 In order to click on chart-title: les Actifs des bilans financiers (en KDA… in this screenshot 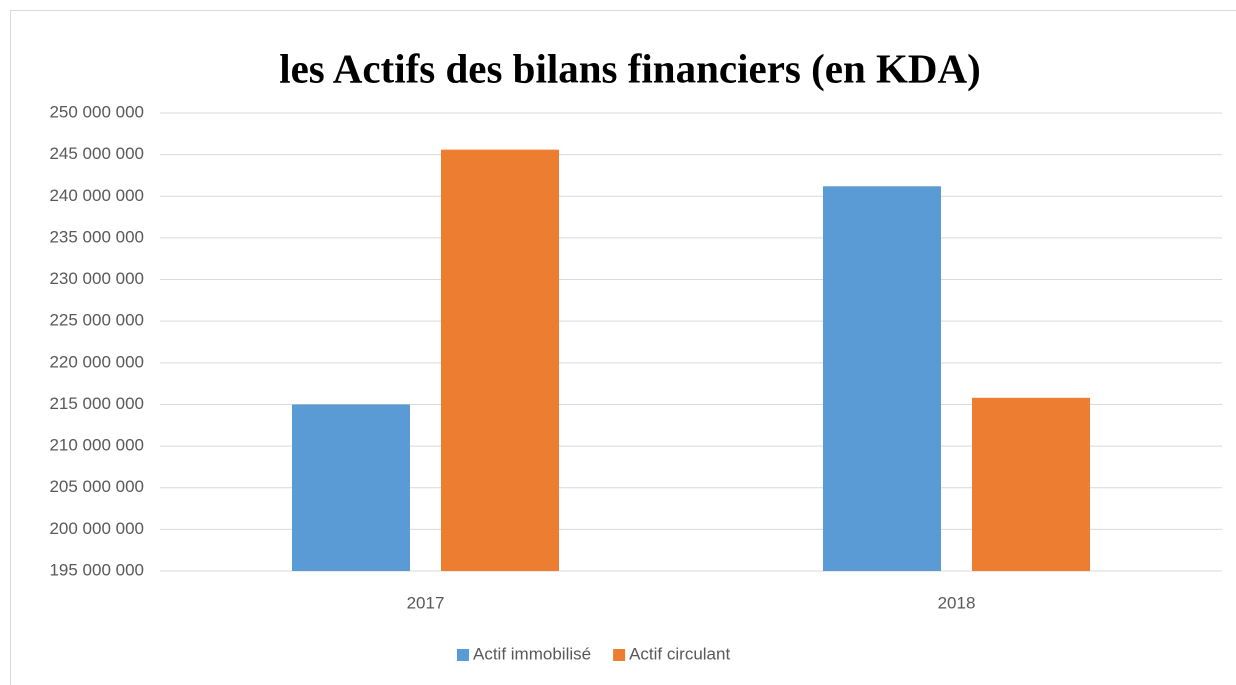, I will do `click(630, 68)`.